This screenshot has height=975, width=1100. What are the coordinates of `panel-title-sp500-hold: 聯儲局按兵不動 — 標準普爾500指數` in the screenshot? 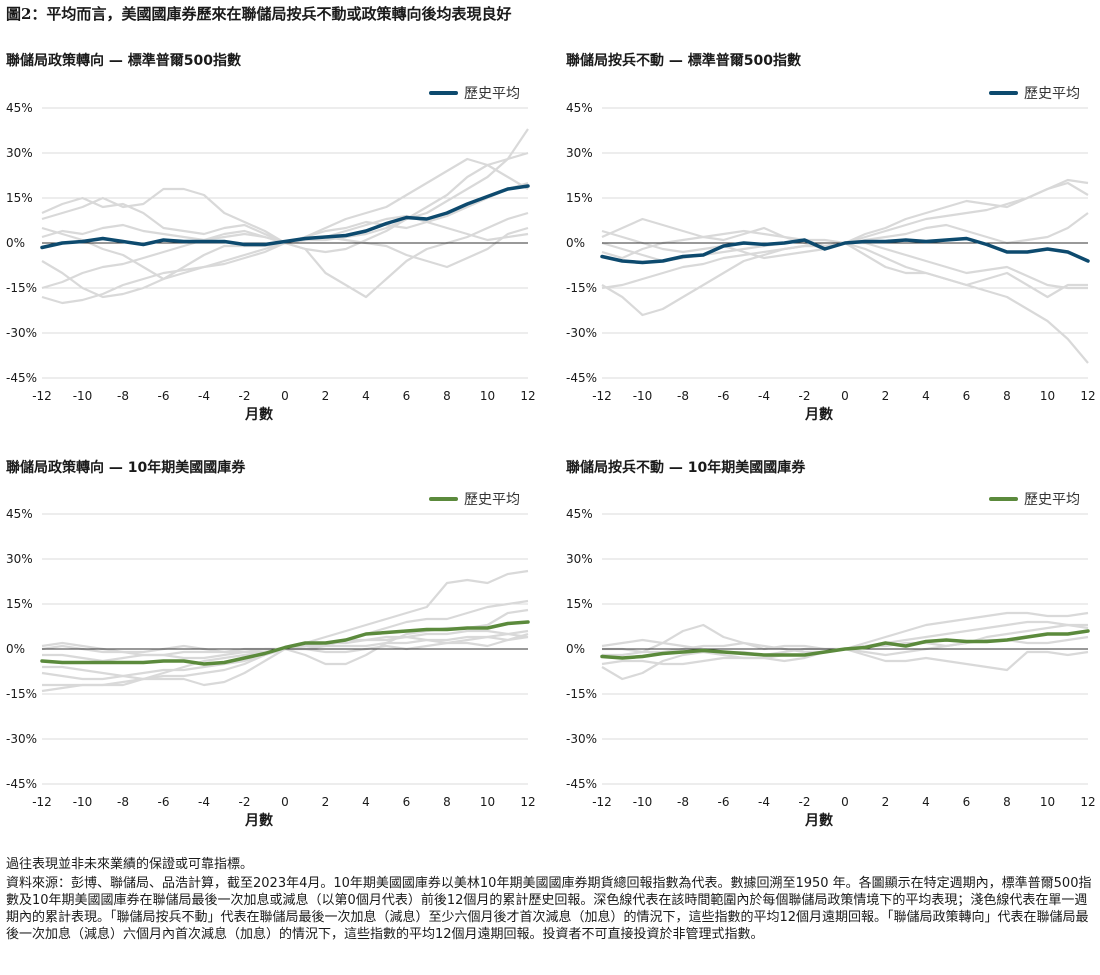 It's located at (683, 61).